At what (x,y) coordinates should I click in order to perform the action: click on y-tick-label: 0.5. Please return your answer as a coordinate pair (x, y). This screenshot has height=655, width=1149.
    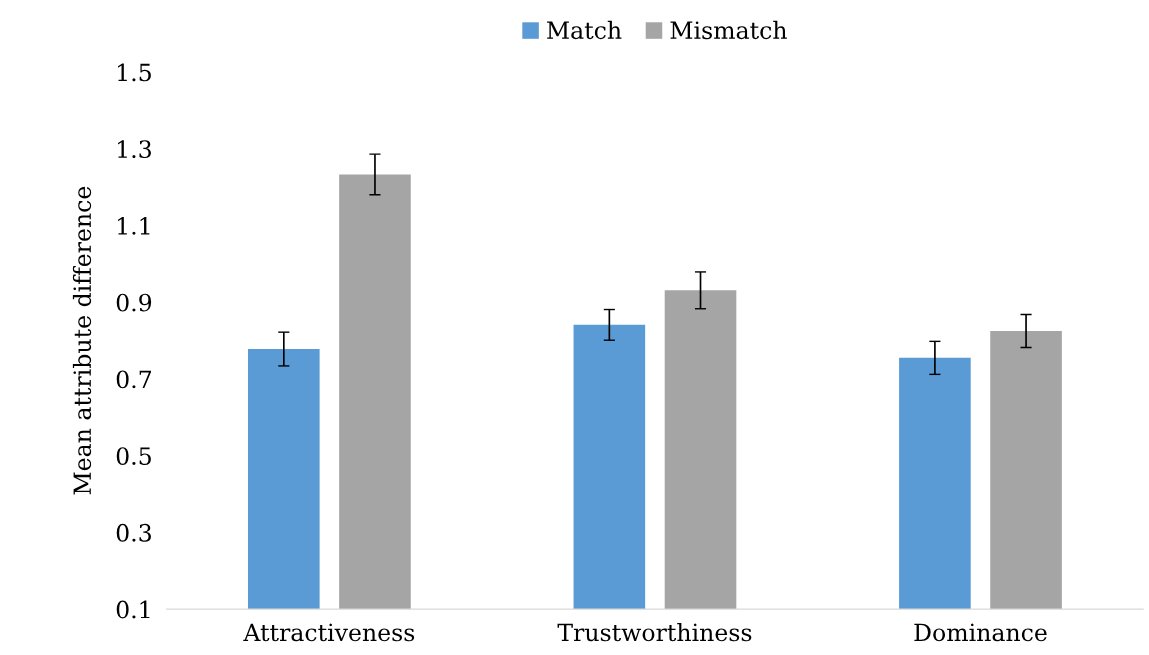
    Looking at the image, I should click on (133, 456).